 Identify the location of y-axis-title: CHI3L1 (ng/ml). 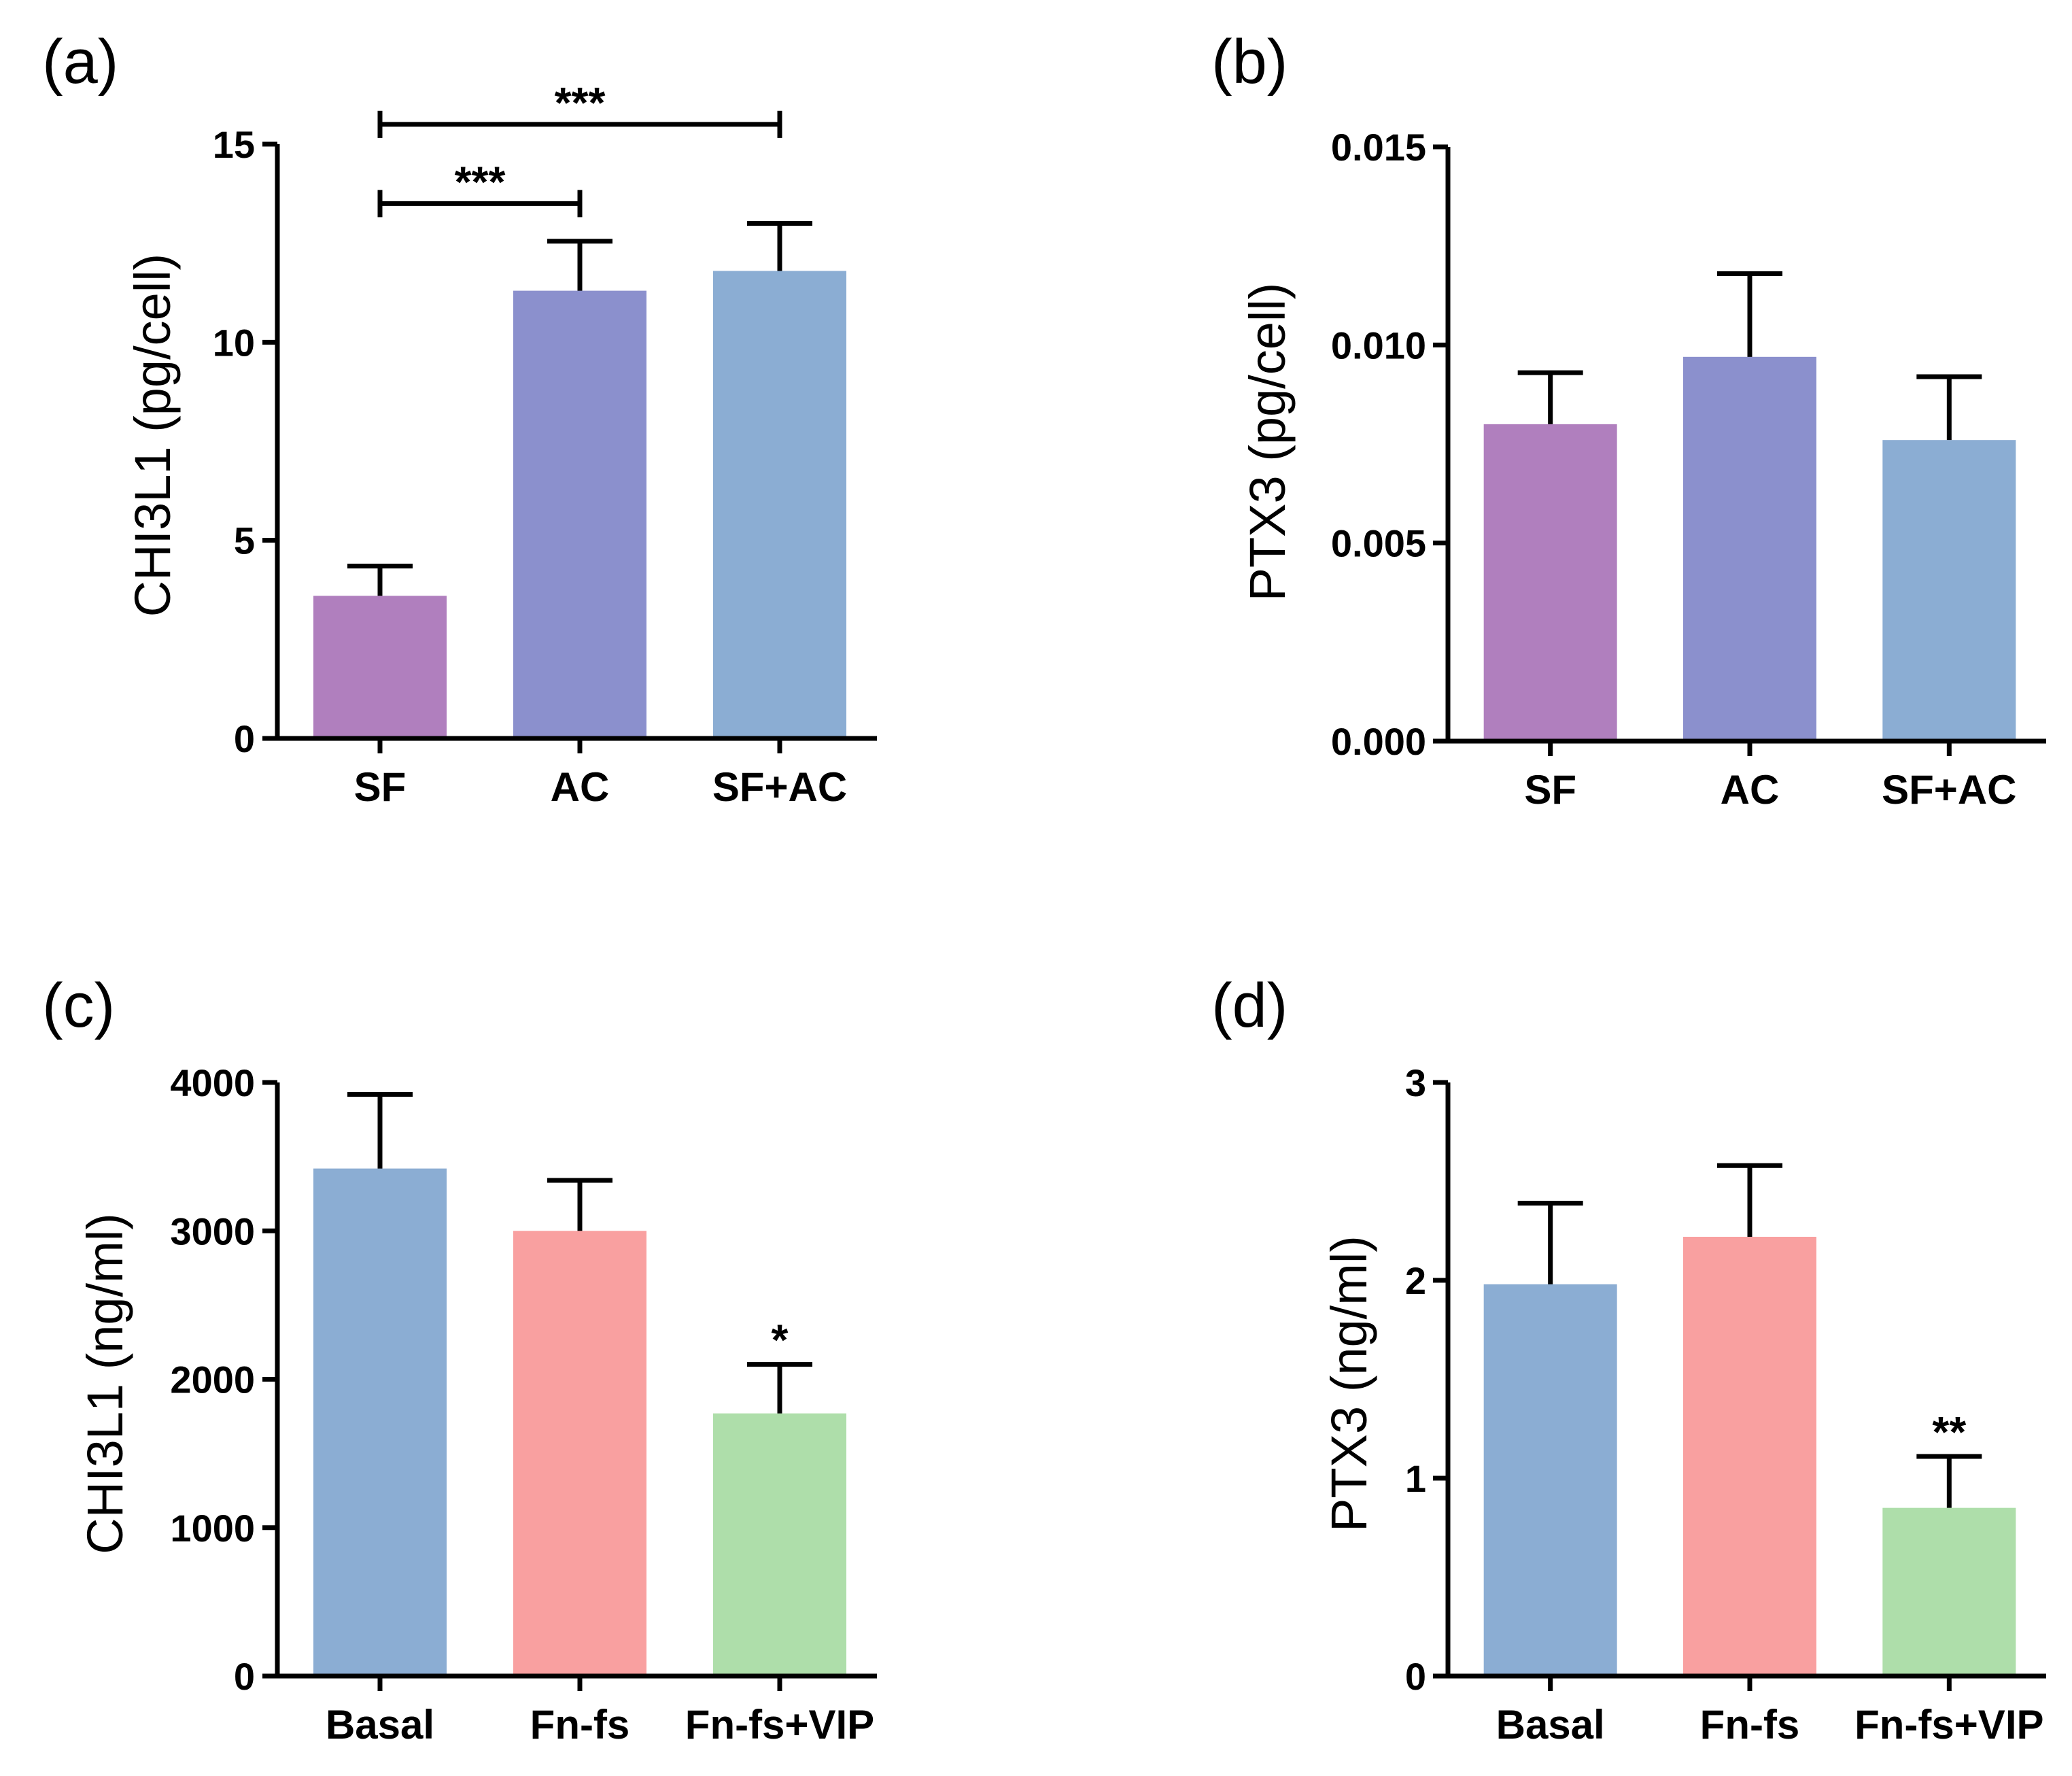
(105, 1383).